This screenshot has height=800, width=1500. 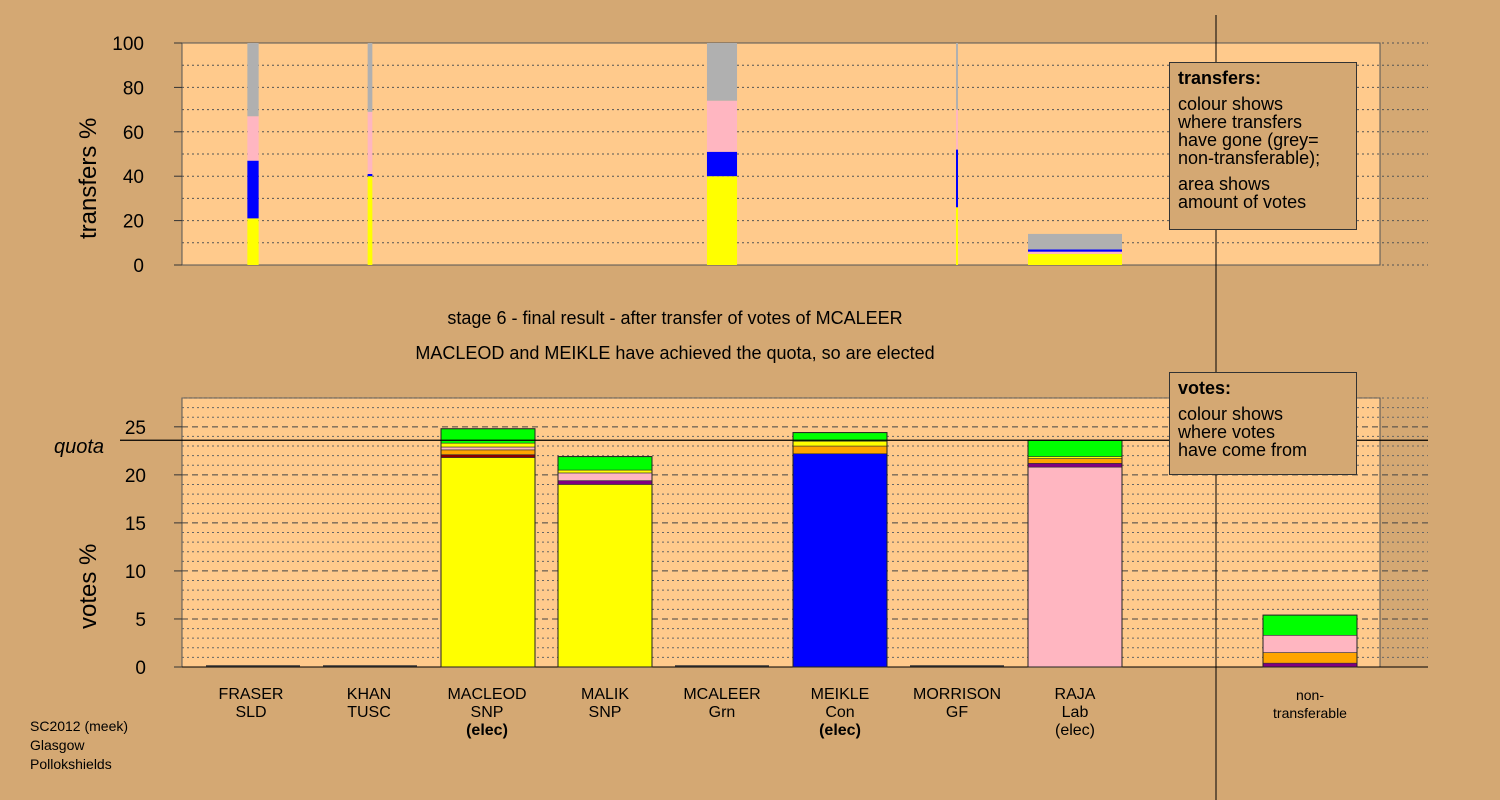 What do you see at coordinates (1227, 432) in the screenshot?
I see `votes-legend-line: where votes` at bounding box center [1227, 432].